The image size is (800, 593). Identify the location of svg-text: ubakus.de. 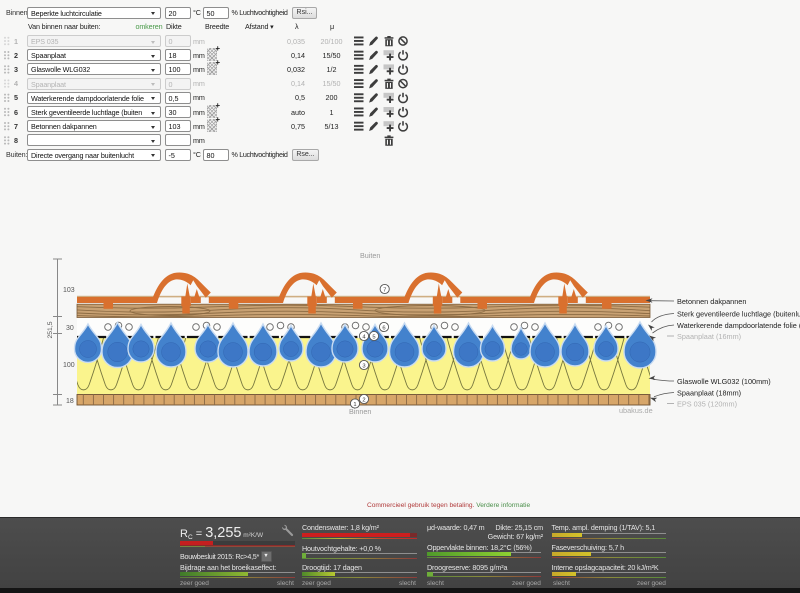
(636, 410).